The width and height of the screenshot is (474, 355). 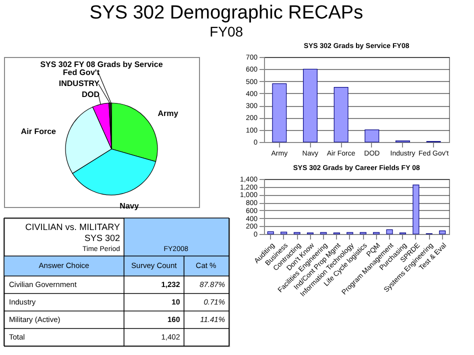 What do you see at coordinates (81, 72) in the screenshot?
I see `slice-label: Fed Gov't` at bounding box center [81, 72].